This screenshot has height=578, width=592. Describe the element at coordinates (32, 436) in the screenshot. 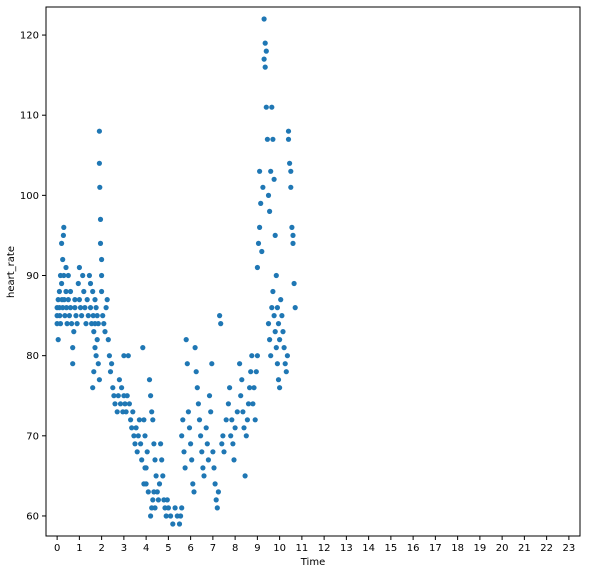

I see `y-tick-label: 70` at that location.